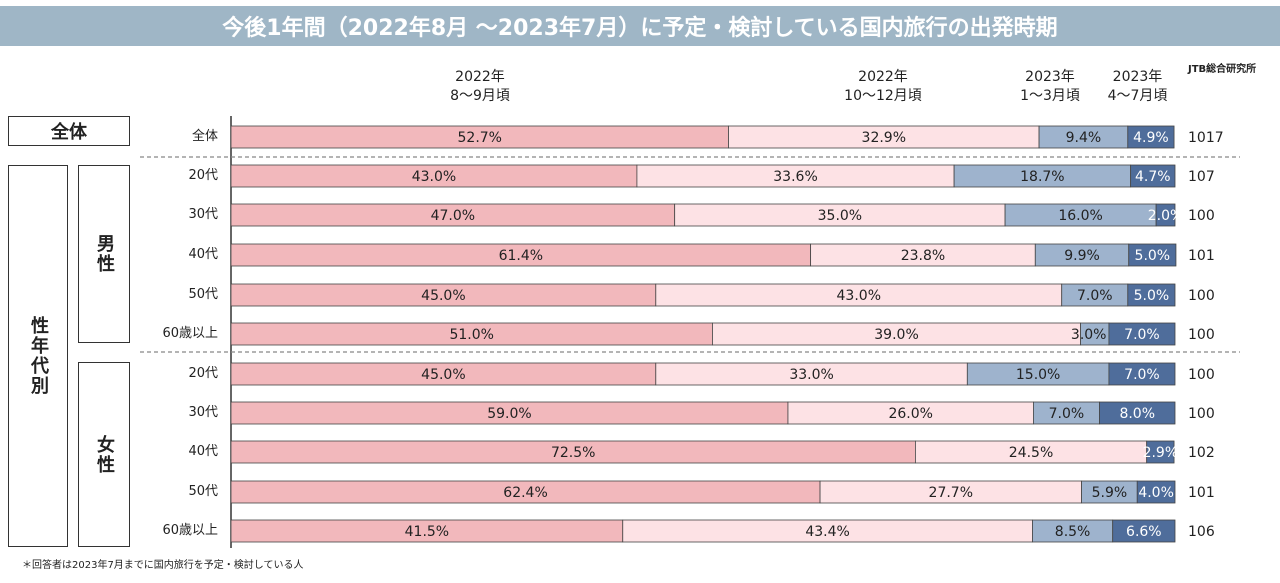 Image resolution: width=1280 pixels, height=583 pixels. Describe the element at coordinates (1201, 177) in the screenshot. I see `sample-size-label: 107` at that location.